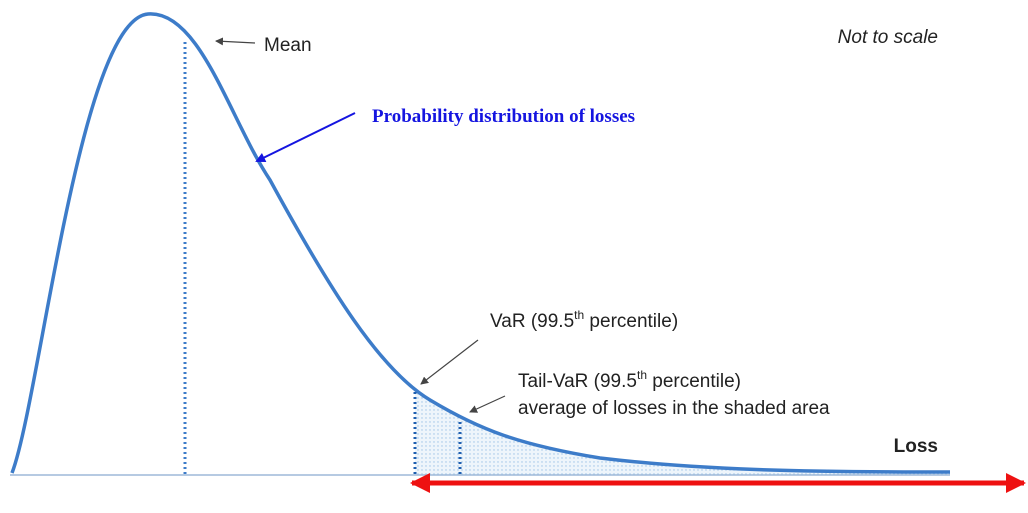 The width and height of the screenshot is (1028, 513). What do you see at coordinates (487, 404) in the screenshot?
I see `tail-var-pointer` at bounding box center [487, 404].